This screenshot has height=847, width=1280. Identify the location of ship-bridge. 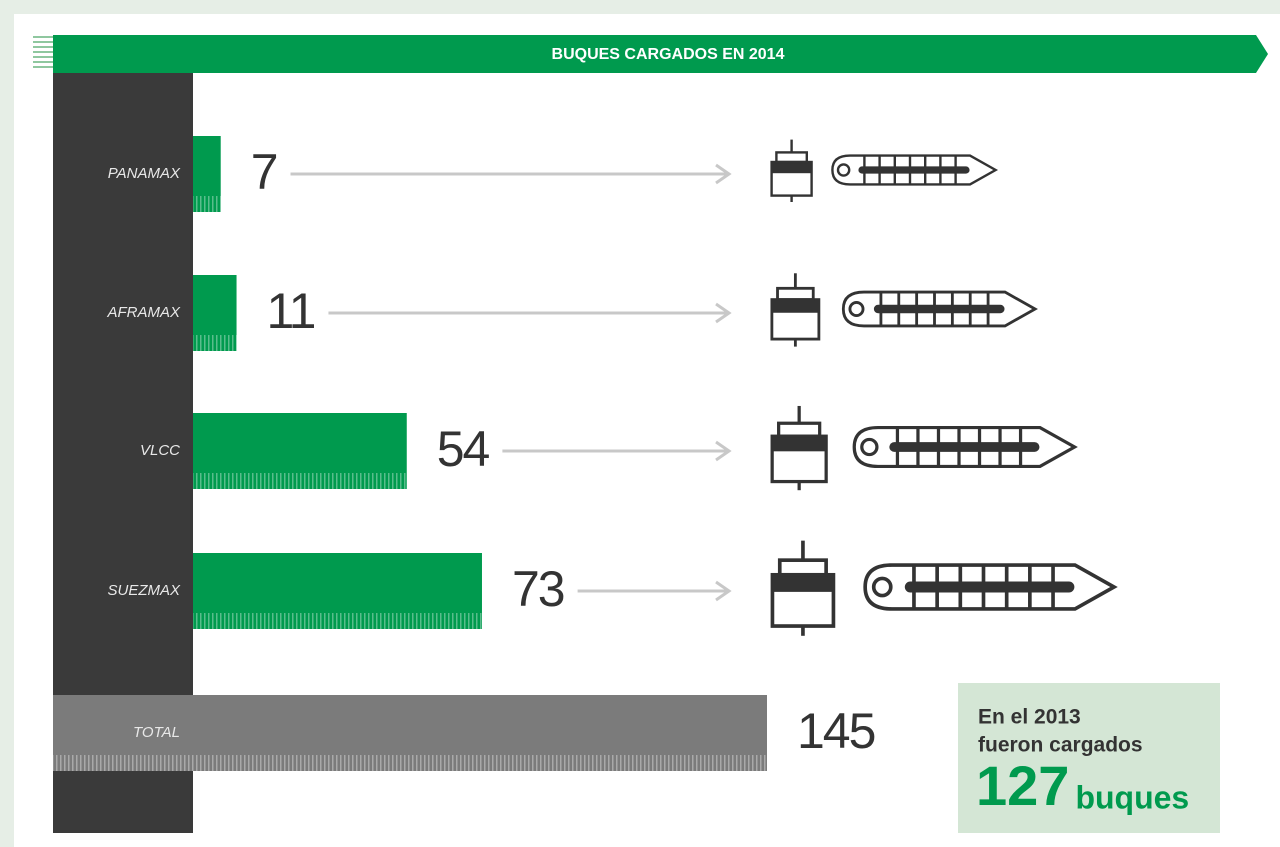
(795, 294).